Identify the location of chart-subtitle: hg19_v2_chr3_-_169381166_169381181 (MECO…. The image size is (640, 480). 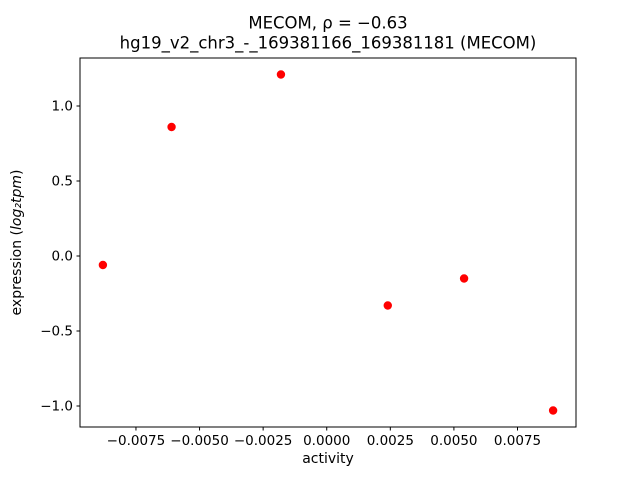
(328, 44).